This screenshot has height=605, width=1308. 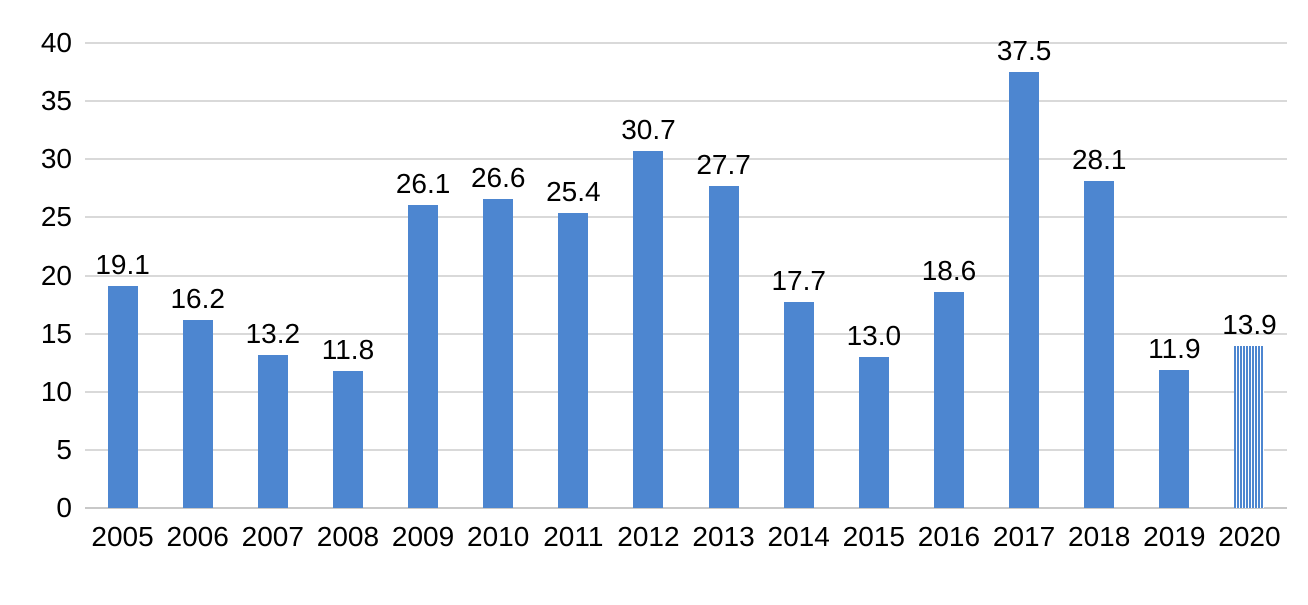 I want to click on bar-value-label: 25.4, so click(x=573, y=191).